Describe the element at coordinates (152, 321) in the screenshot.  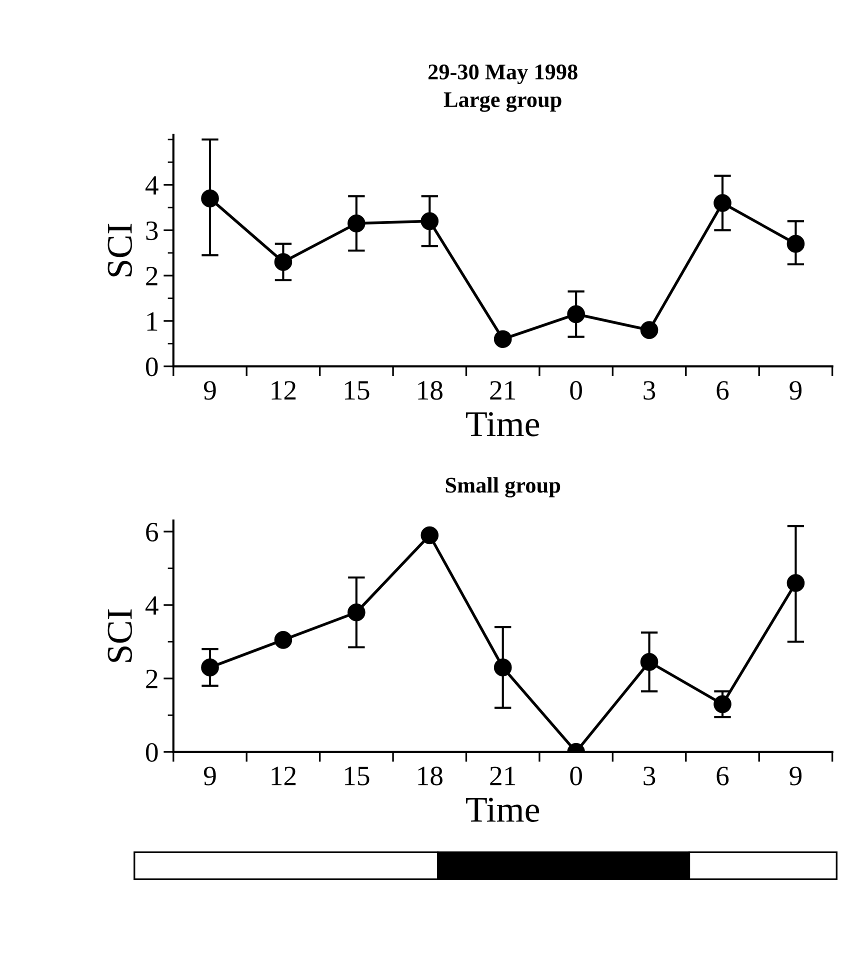
I see `y-tick-label: 1` at that location.